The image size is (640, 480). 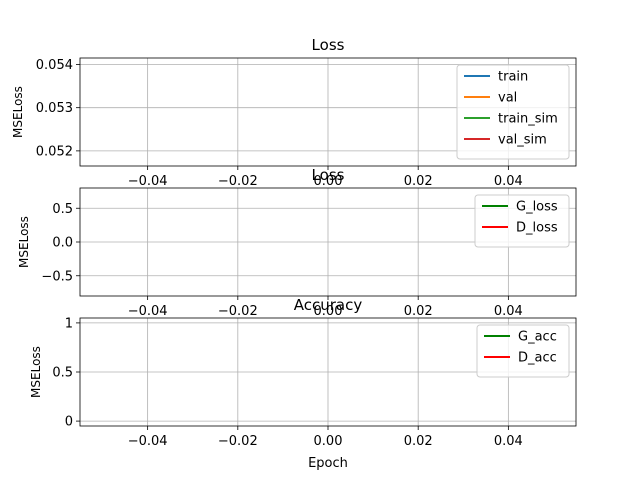 I want to click on y-tick-label: 0.054, so click(x=54, y=65).